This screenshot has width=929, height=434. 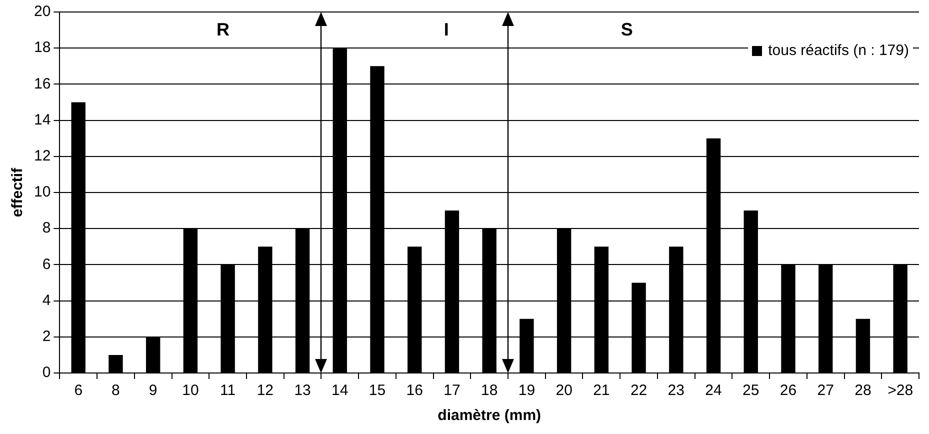 I want to click on y-axis-title: effectif, so click(x=17, y=192).